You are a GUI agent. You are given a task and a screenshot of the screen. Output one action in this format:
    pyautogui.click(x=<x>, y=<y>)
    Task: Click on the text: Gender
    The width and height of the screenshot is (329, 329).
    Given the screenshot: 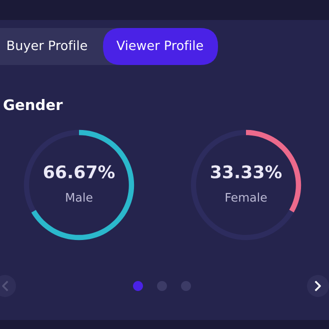 What is the action you would take?
    pyautogui.click(x=33, y=104)
    